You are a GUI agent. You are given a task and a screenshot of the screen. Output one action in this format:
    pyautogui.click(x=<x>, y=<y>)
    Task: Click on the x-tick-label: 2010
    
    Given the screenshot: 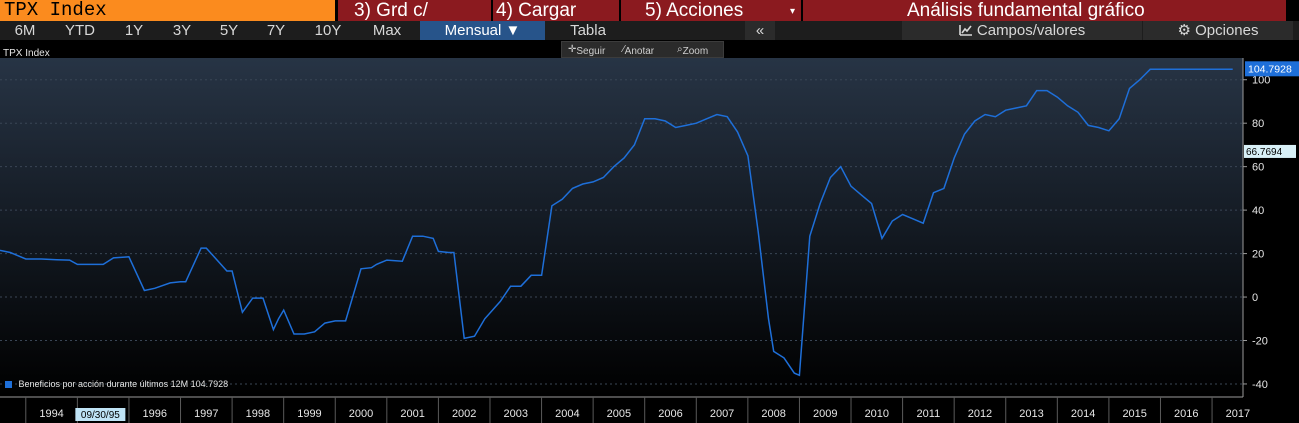 What is the action you would take?
    pyautogui.click(x=877, y=414)
    